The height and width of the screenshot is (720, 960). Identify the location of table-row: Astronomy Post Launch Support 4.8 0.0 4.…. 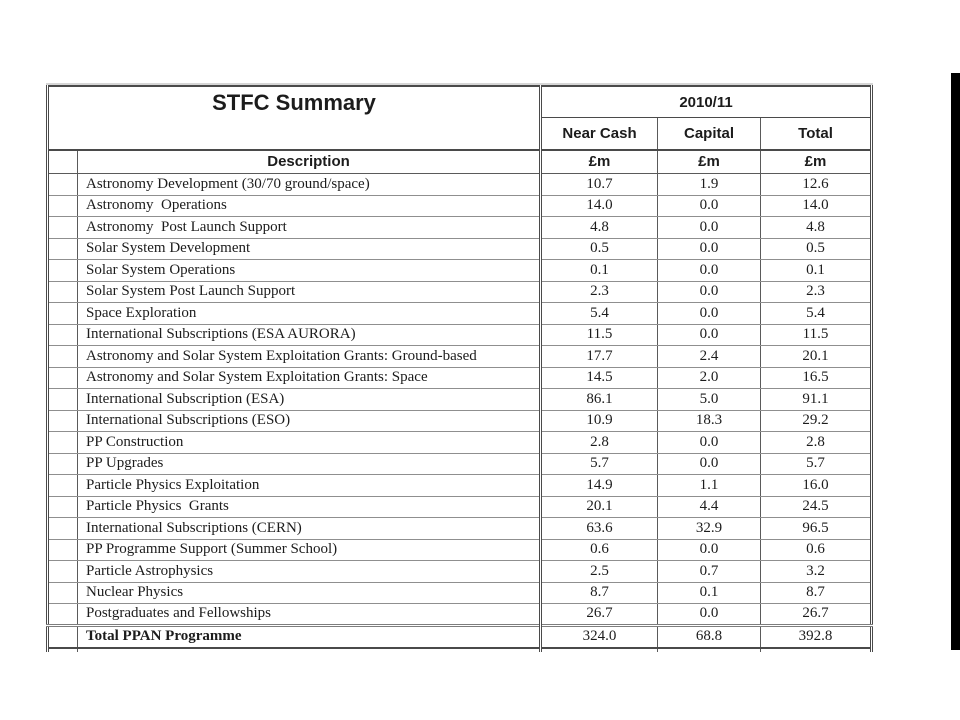
(459, 227).